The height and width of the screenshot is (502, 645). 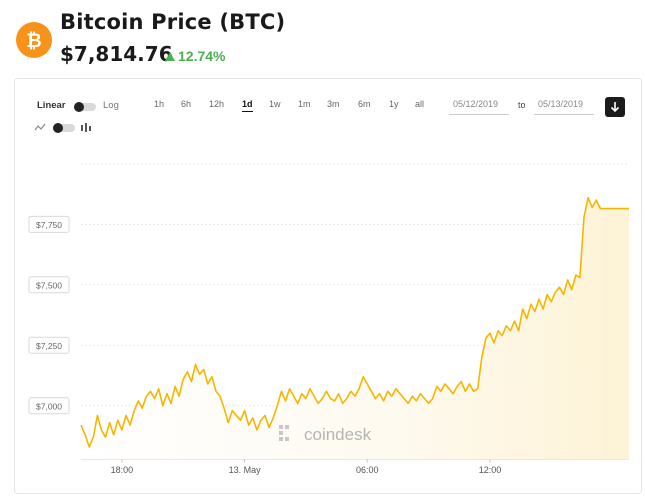 I want to click on x-tick-label: 12:00, so click(x=490, y=470).